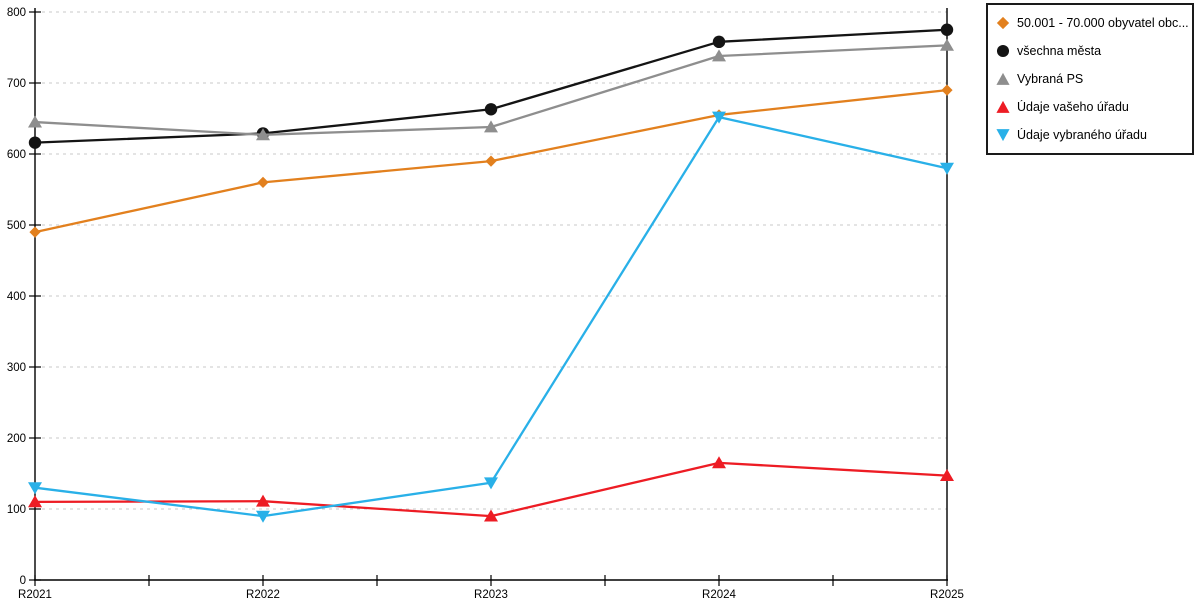  What do you see at coordinates (16, 439) in the screenshot?
I see `y-tick-label: 200` at bounding box center [16, 439].